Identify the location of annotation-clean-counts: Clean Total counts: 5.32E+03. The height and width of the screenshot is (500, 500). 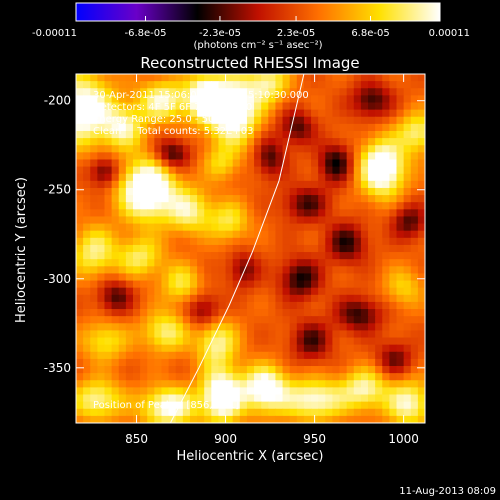
(173, 131).